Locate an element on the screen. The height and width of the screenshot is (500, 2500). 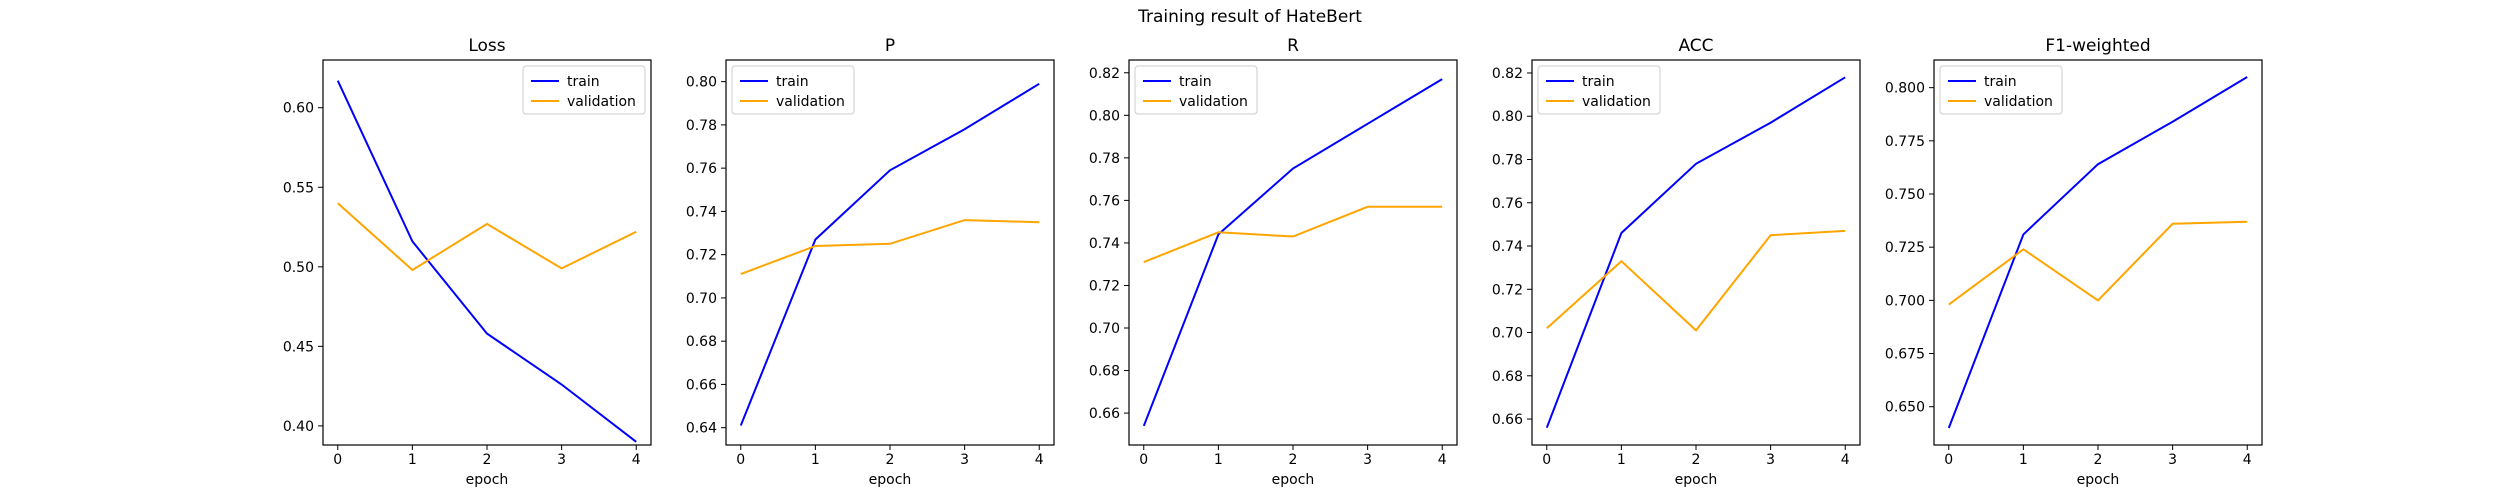
y-tick-label: 0.725 is located at coordinates (1905, 248).